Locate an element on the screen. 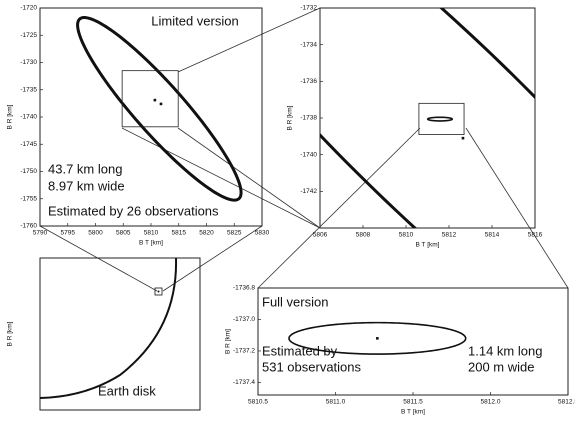 This screenshot has height=423, width=575. x-tick-label: 5812 is located at coordinates (449, 235).